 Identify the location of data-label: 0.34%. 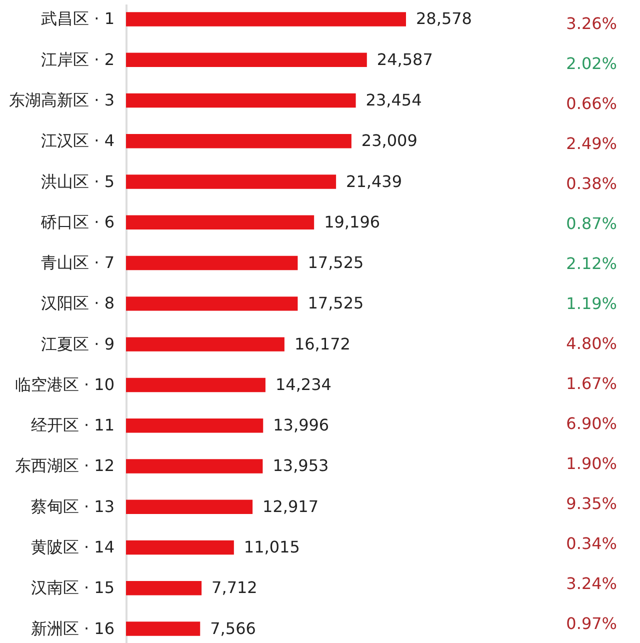
(591, 543).